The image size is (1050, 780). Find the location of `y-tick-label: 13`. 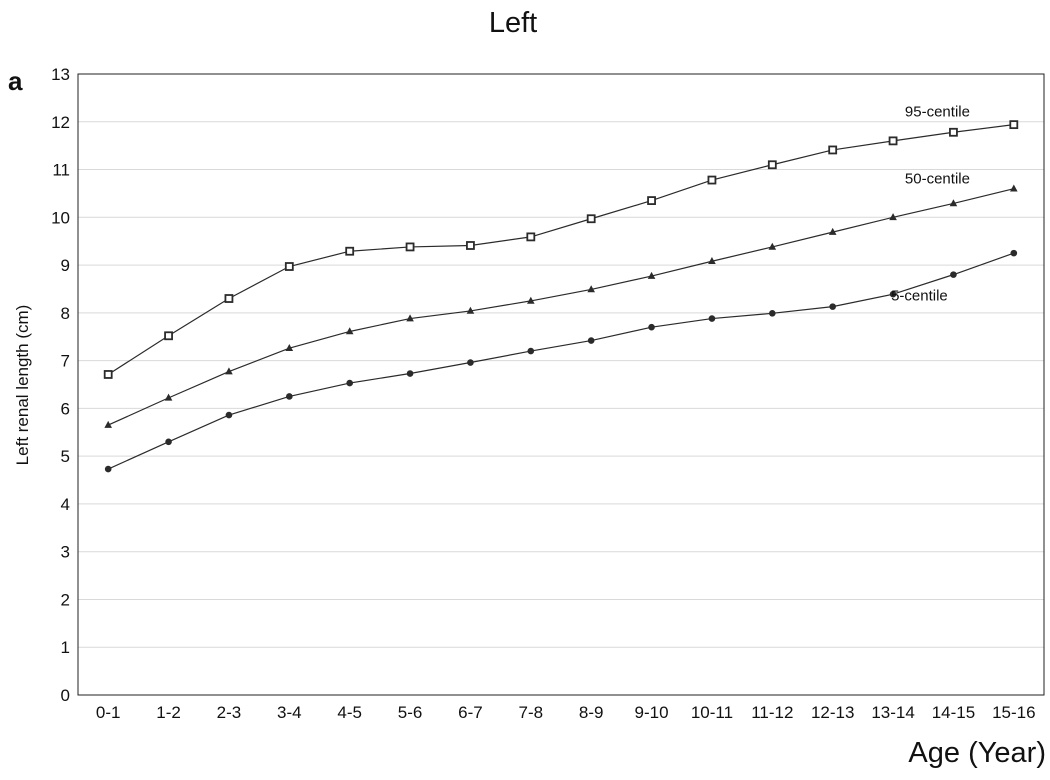

y-tick-label: 13 is located at coordinates (60, 74).